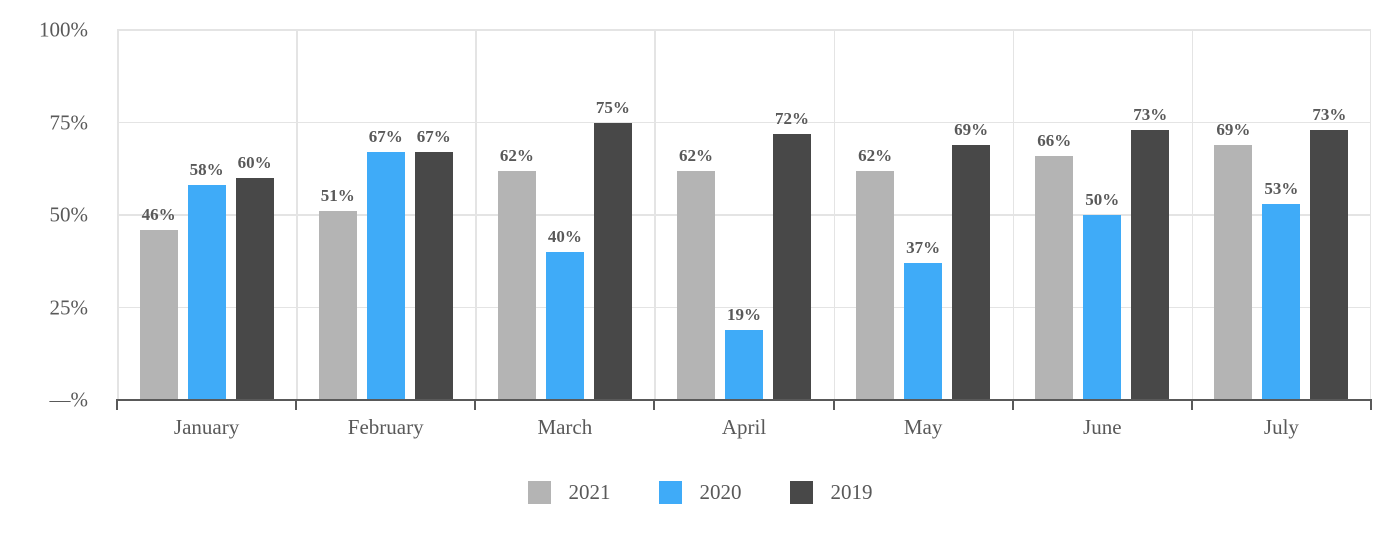 This screenshot has height=550, width=1400. I want to click on x-axis-label-february: February, so click(385, 427).